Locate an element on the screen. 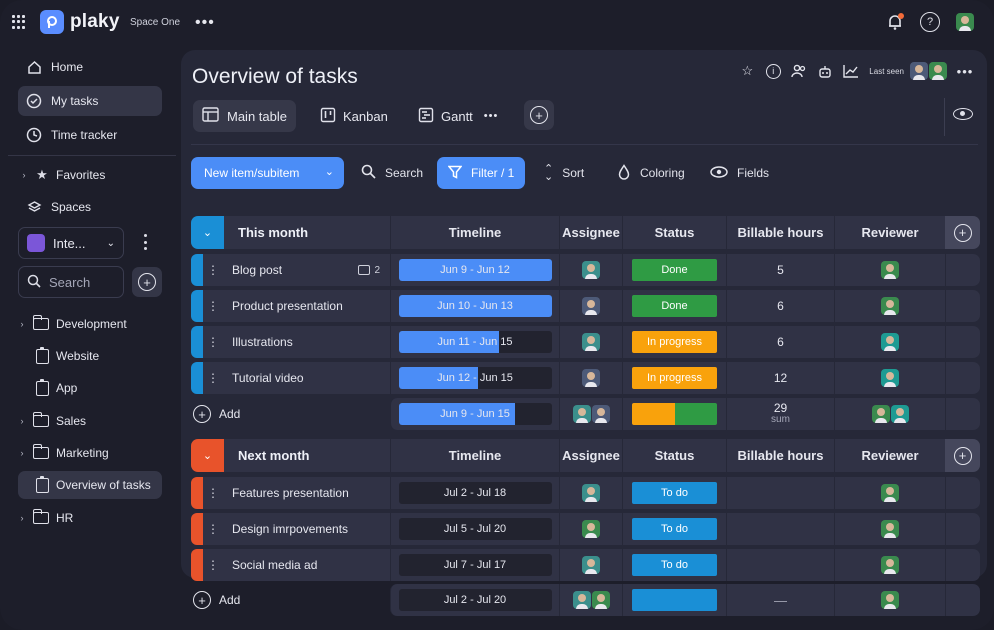  timeline-bar: Jun 9 - Jun 12 is located at coordinates (475, 270).